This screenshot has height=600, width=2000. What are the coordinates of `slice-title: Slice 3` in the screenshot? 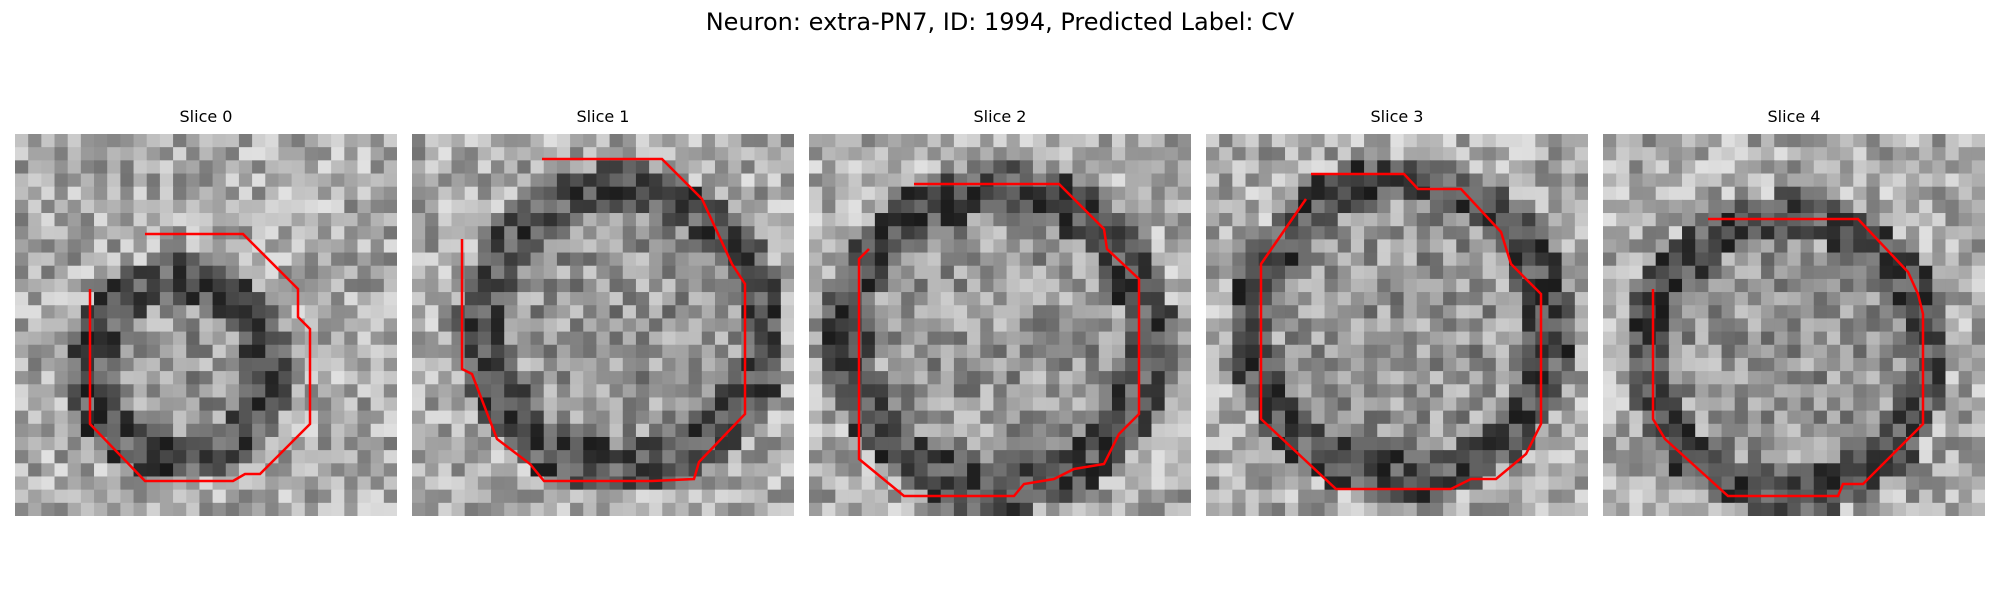 It's located at (1397, 116).